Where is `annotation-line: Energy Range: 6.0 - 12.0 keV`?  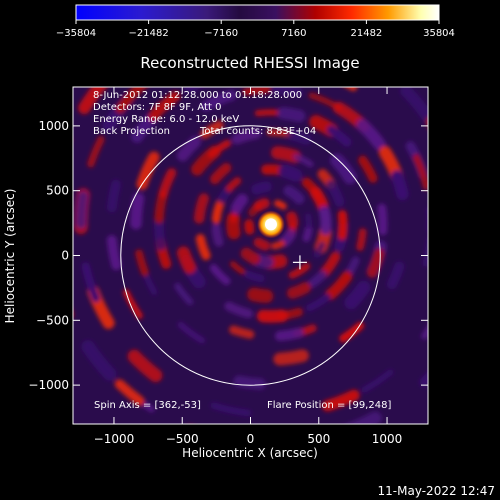
annotation-line: Energy Range: 6.0 - 12.0 keV is located at coordinates (166, 119).